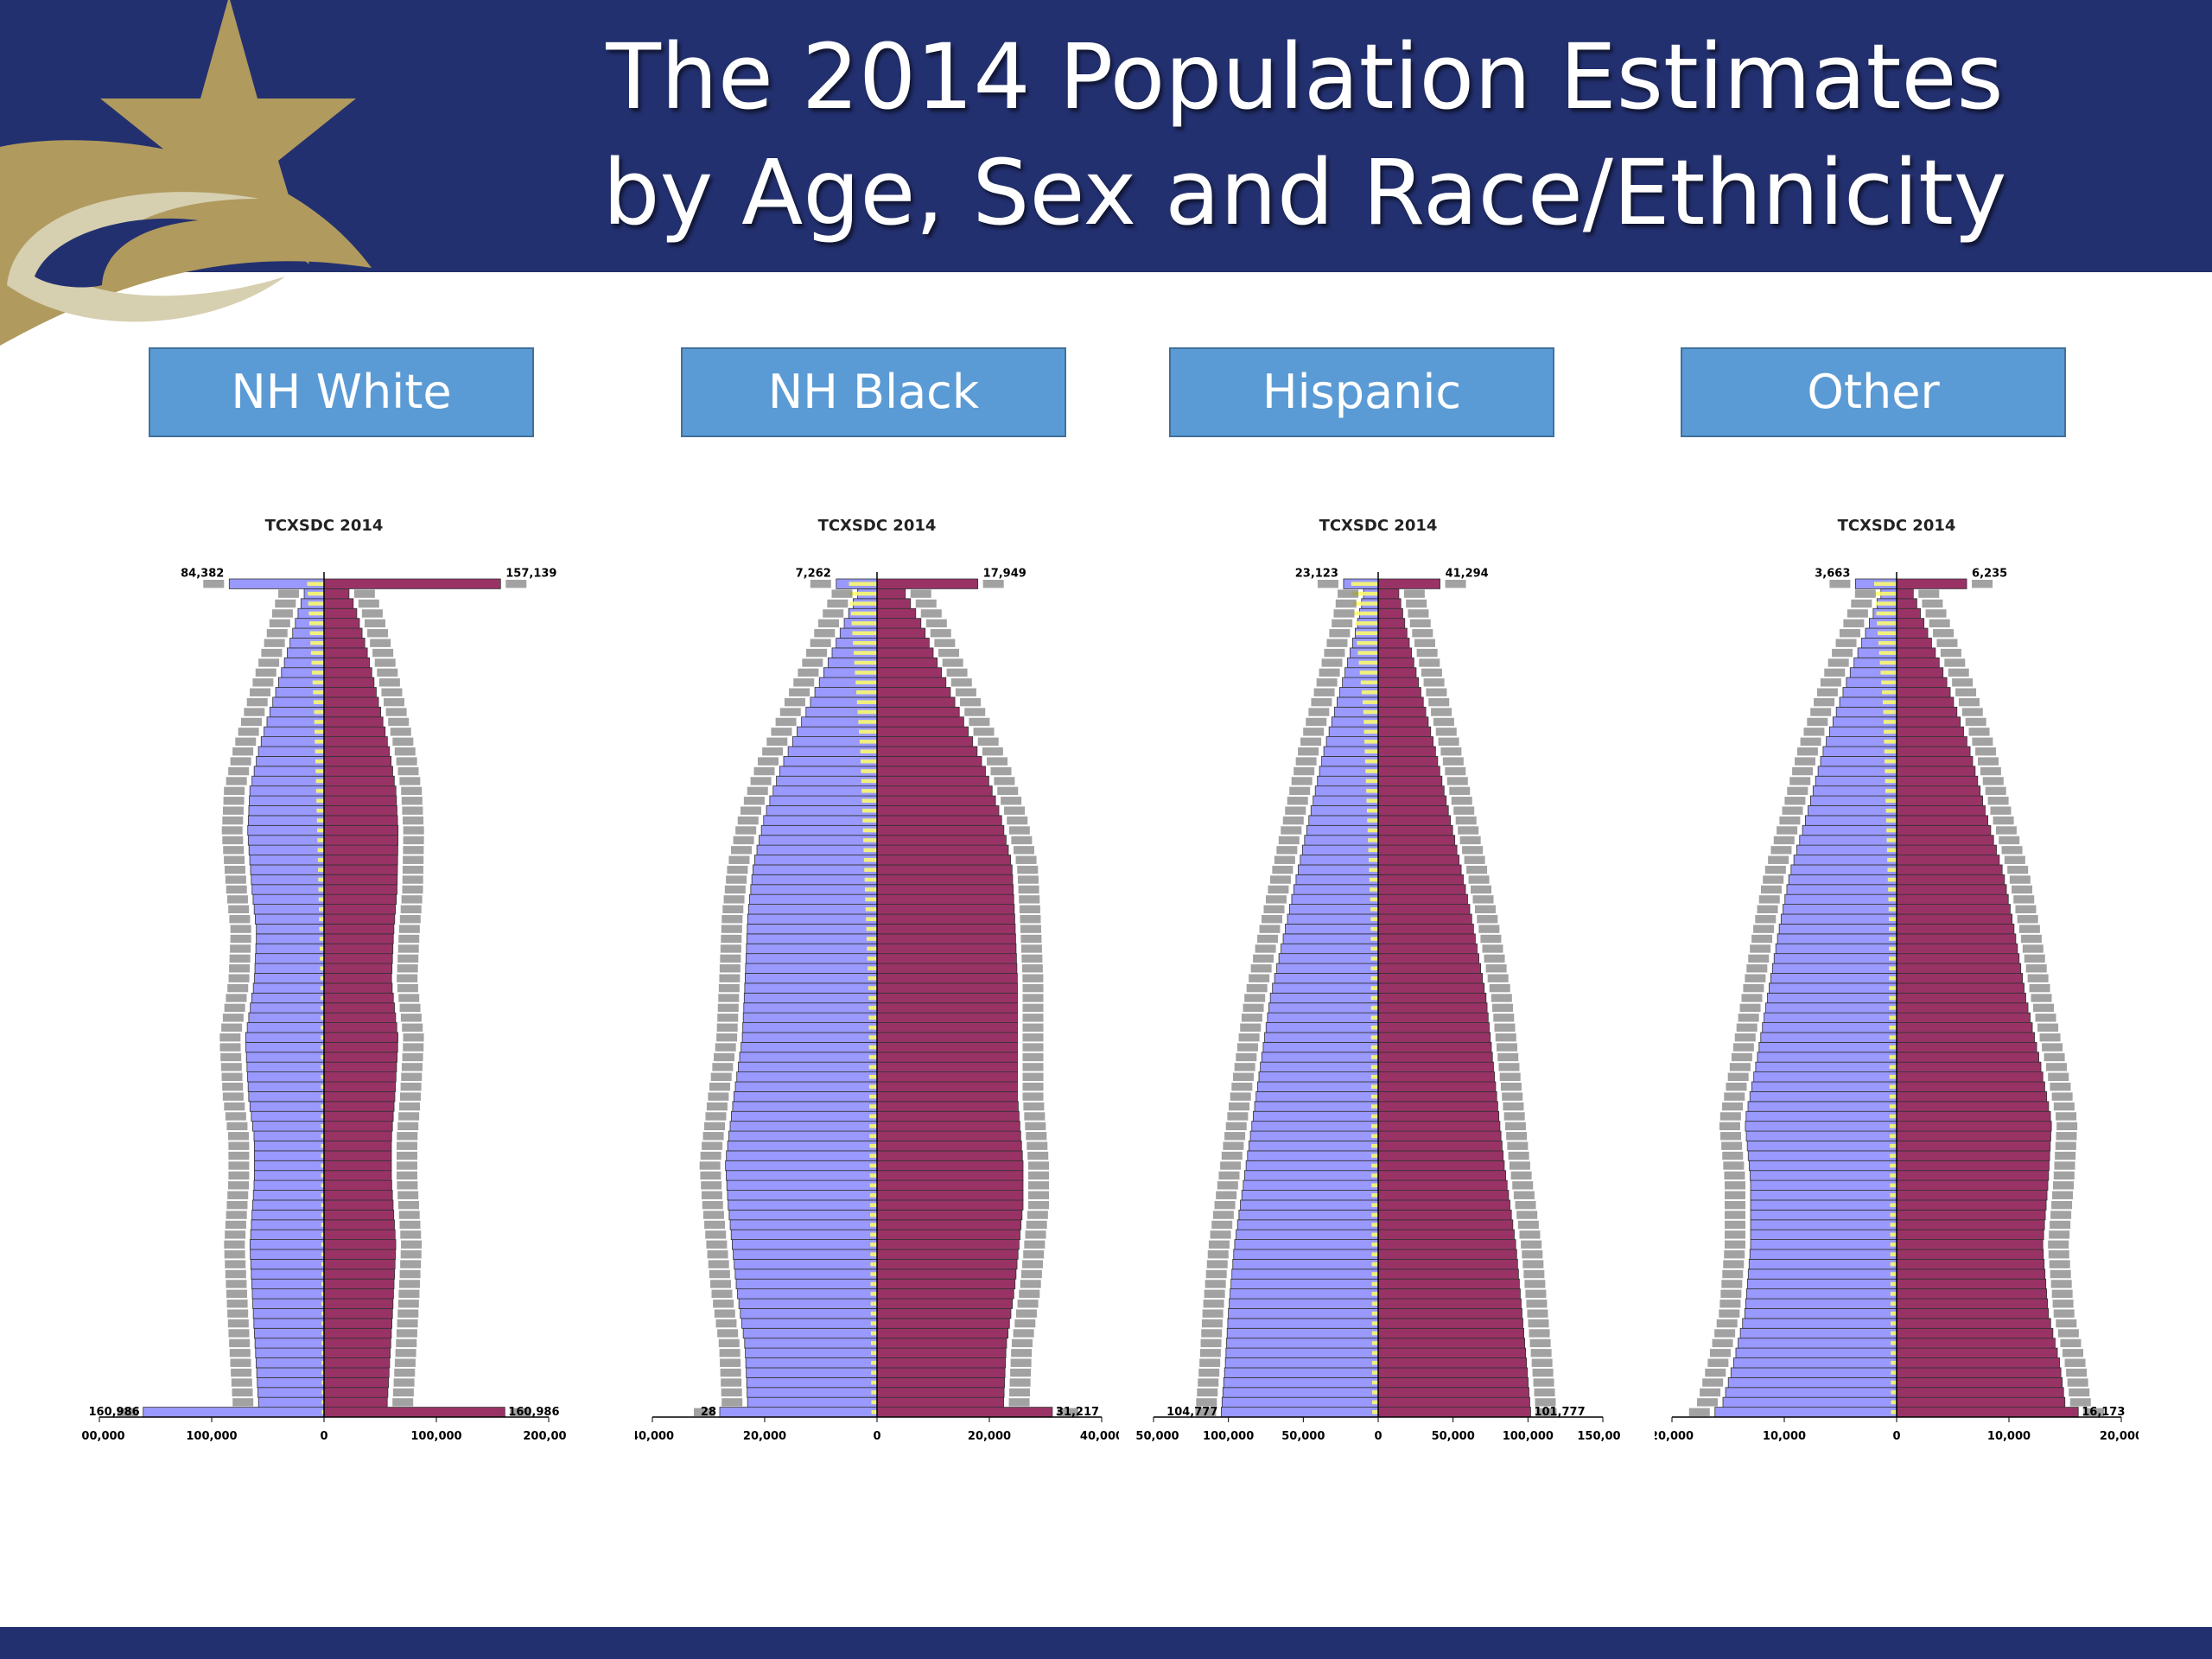 The width and height of the screenshot is (2212, 1659). I want to click on chart-title: TCXSDC 2014, so click(877, 526).